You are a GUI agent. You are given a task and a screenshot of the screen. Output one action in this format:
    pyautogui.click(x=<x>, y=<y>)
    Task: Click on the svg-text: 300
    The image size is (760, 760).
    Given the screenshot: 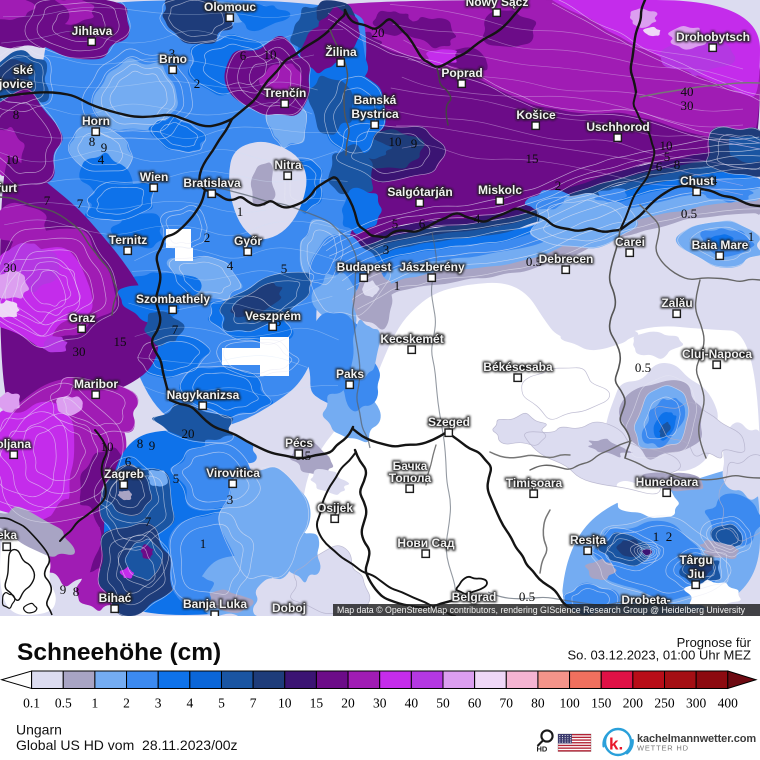 What is the action you would take?
    pyautogui.click(x=696, y=702)
    